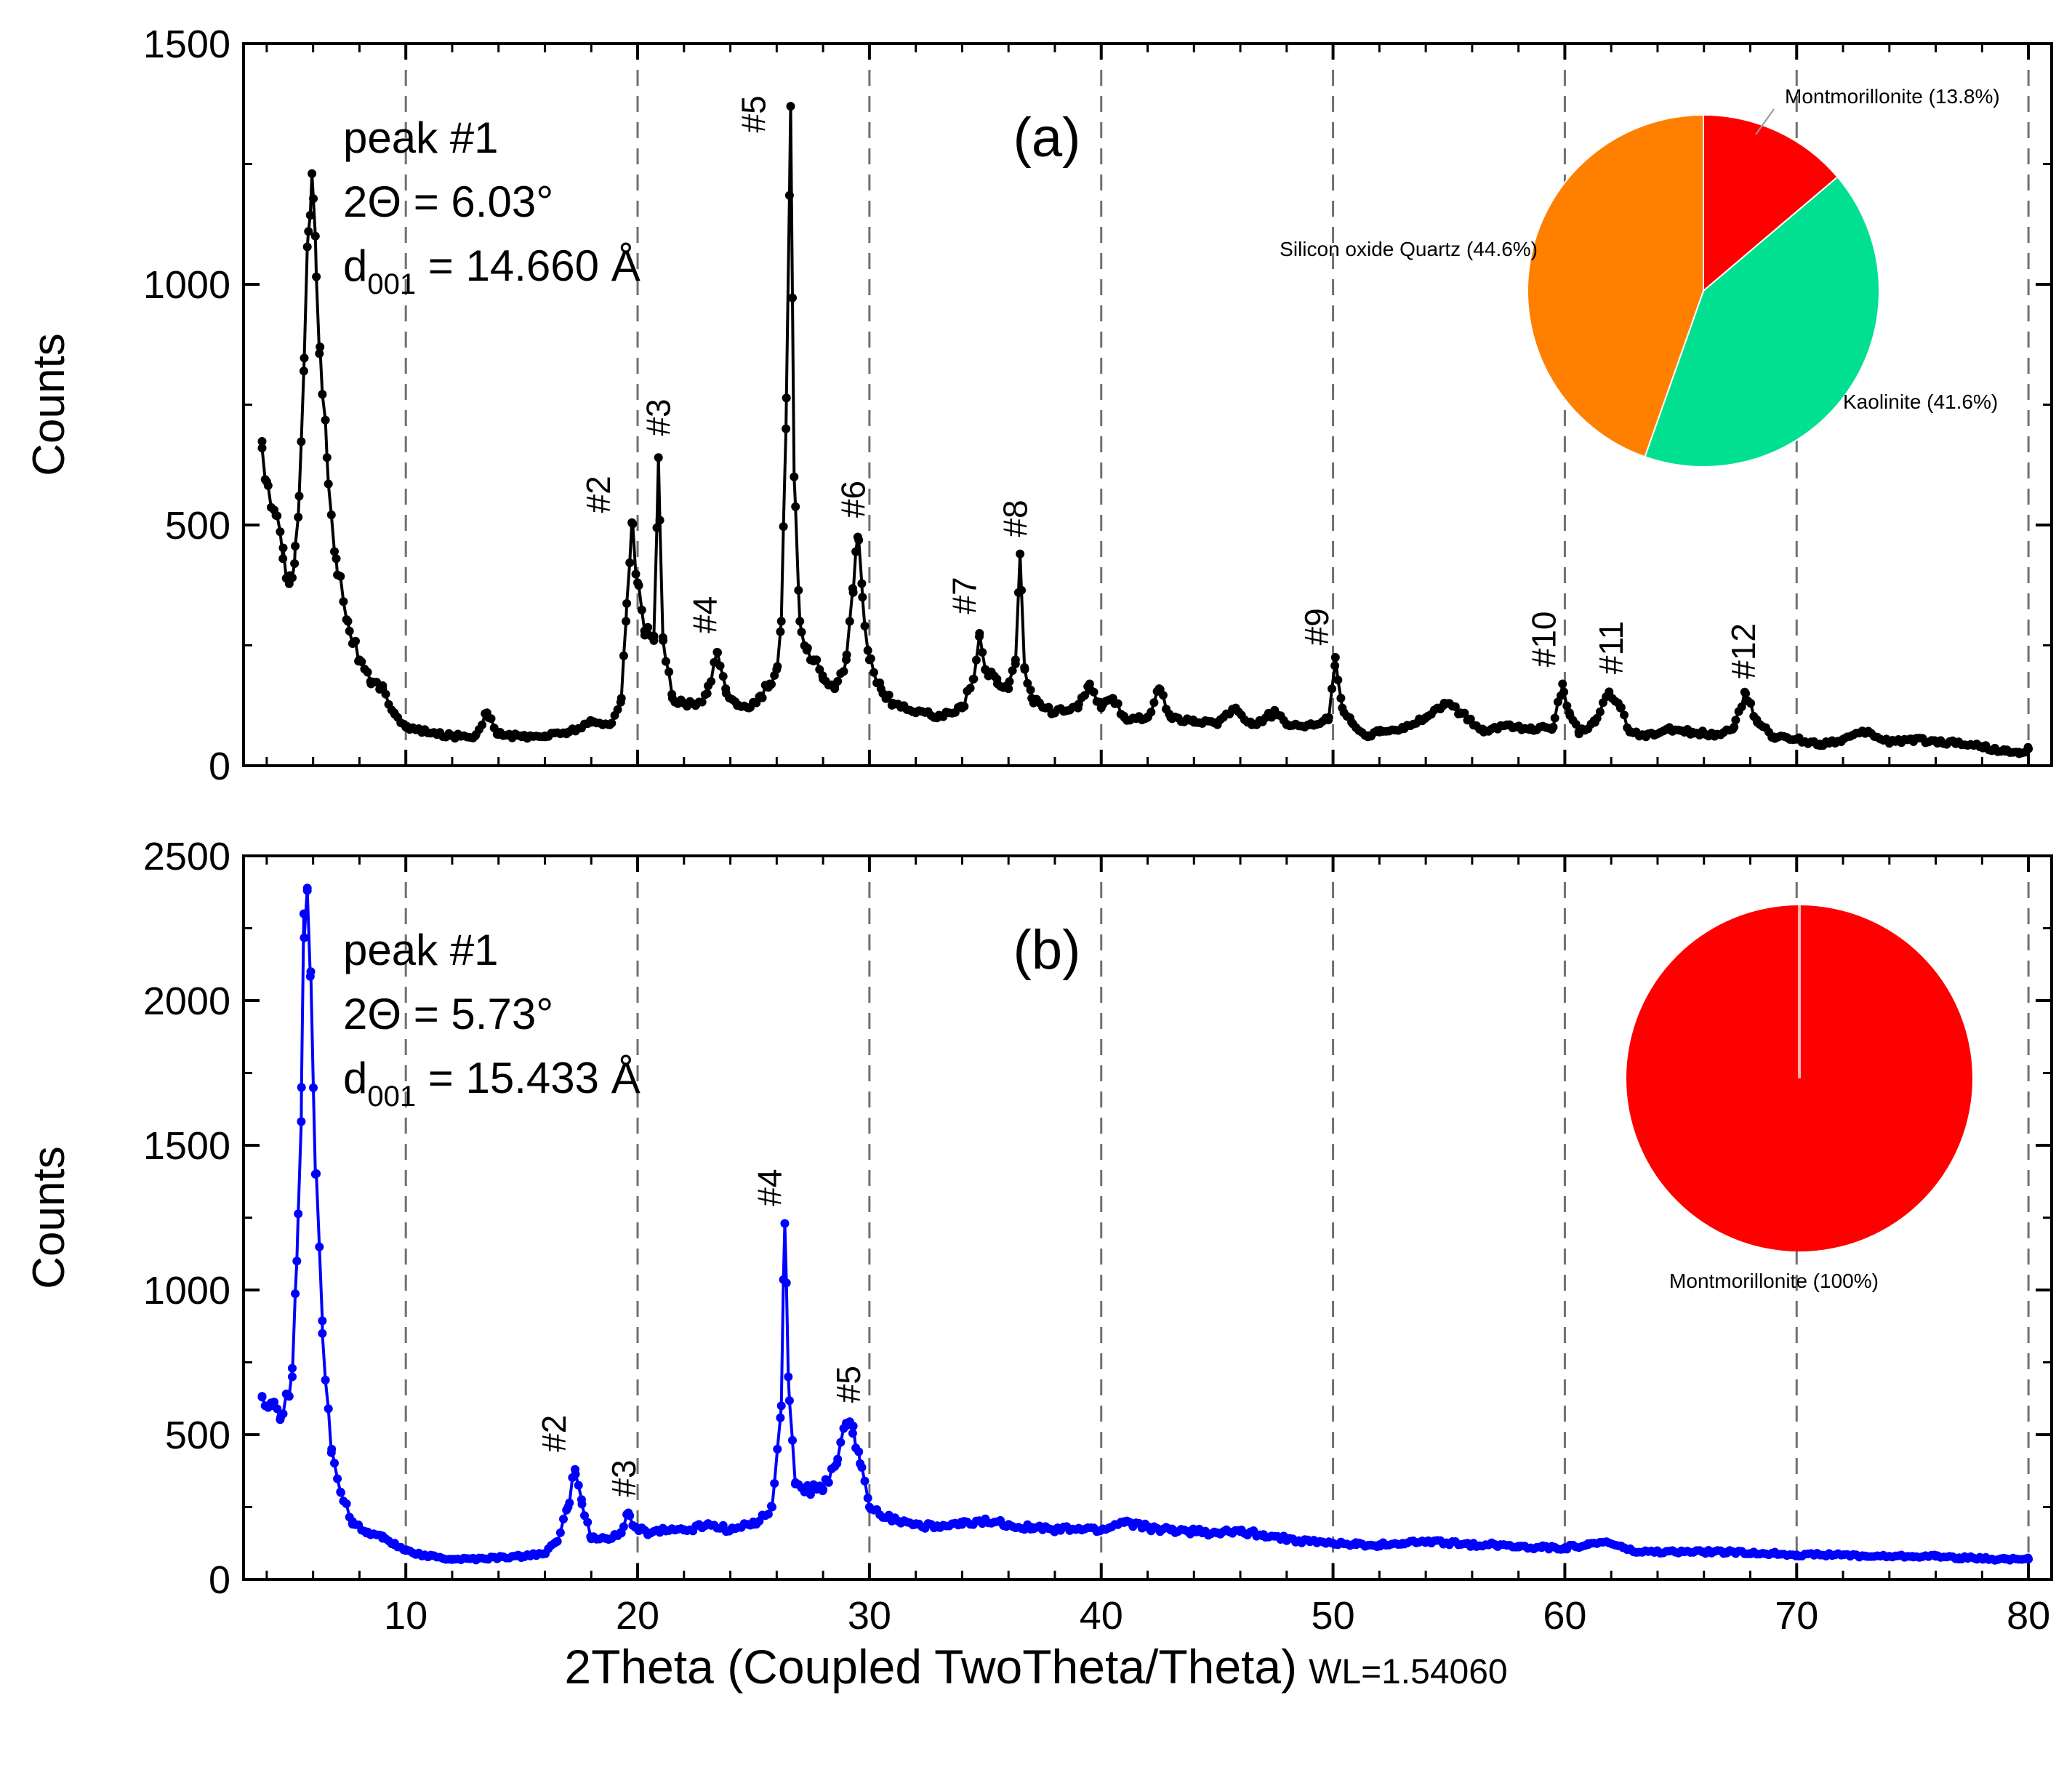 The height and width of the screenshot is (1791, 2072). What do you see at coordinates (1016, 518) in the screenshot?
I see `peak-label: #8` at bounding box center [1016, 518].